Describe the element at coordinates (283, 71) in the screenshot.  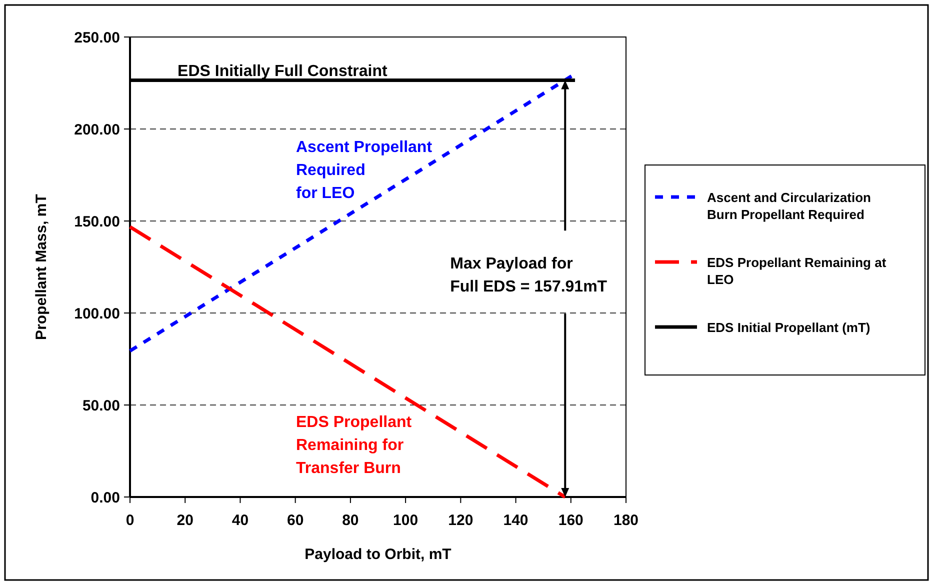
I see `annotation: EDS Initially Full Constraint` at that location.